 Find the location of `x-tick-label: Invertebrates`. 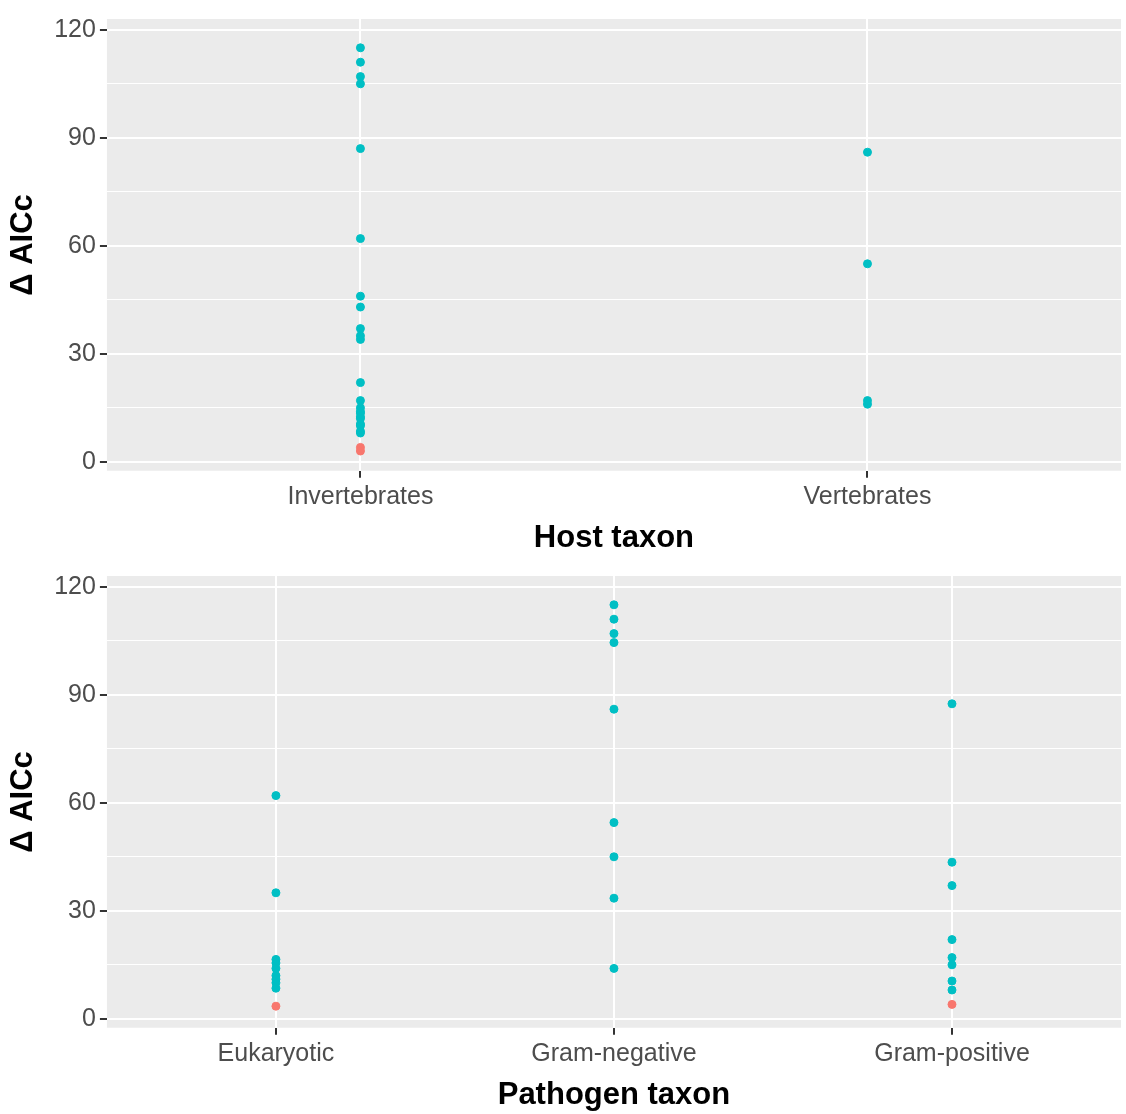

x-tick-label: Invertebrates is located at coordinates (360, 494).